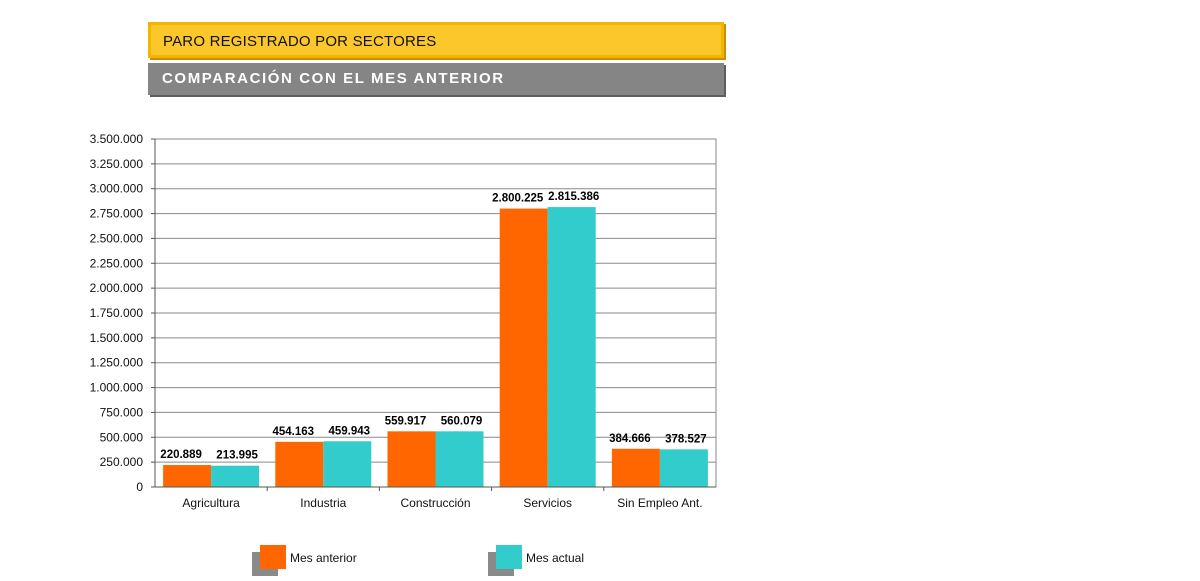 This screenshot has height=581, width=1200. Describe the element at coordinates (518, 199) in the screenshot. I see `data-label: 2.800.225` at that location.